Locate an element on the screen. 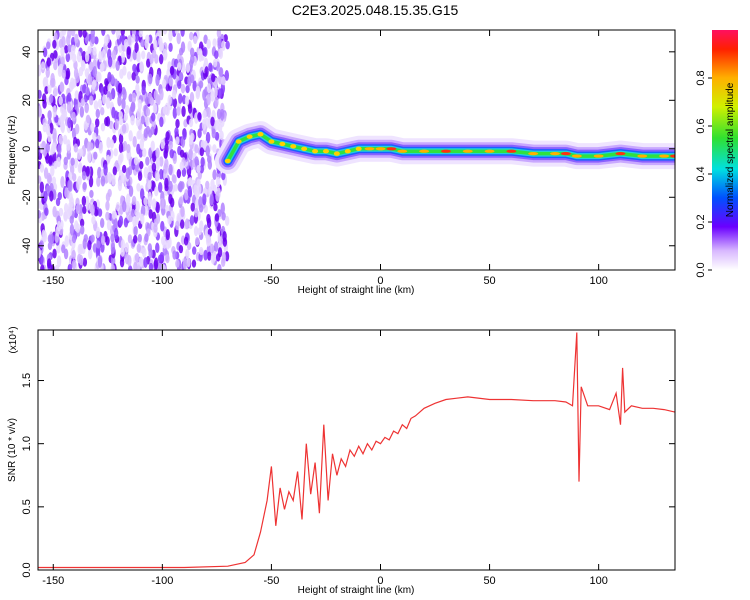  spec-xtick-label: 50 is located at coordinates (489, 281).